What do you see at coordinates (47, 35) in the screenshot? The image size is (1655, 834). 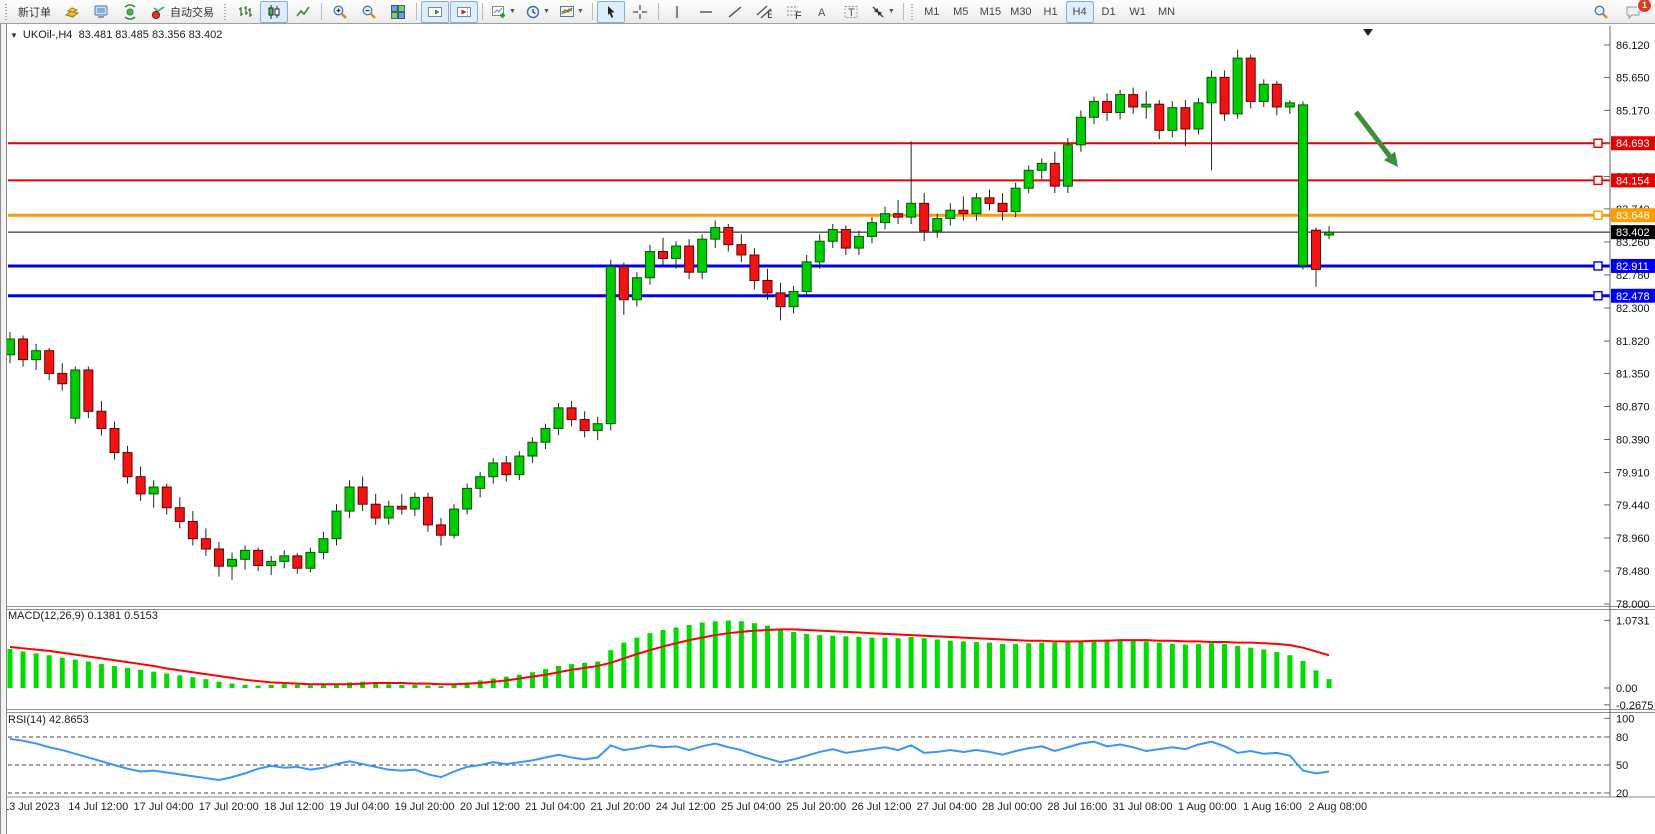 I see `chart-symbol-period: UKOil-,H4` at bounding box center [47, 35].